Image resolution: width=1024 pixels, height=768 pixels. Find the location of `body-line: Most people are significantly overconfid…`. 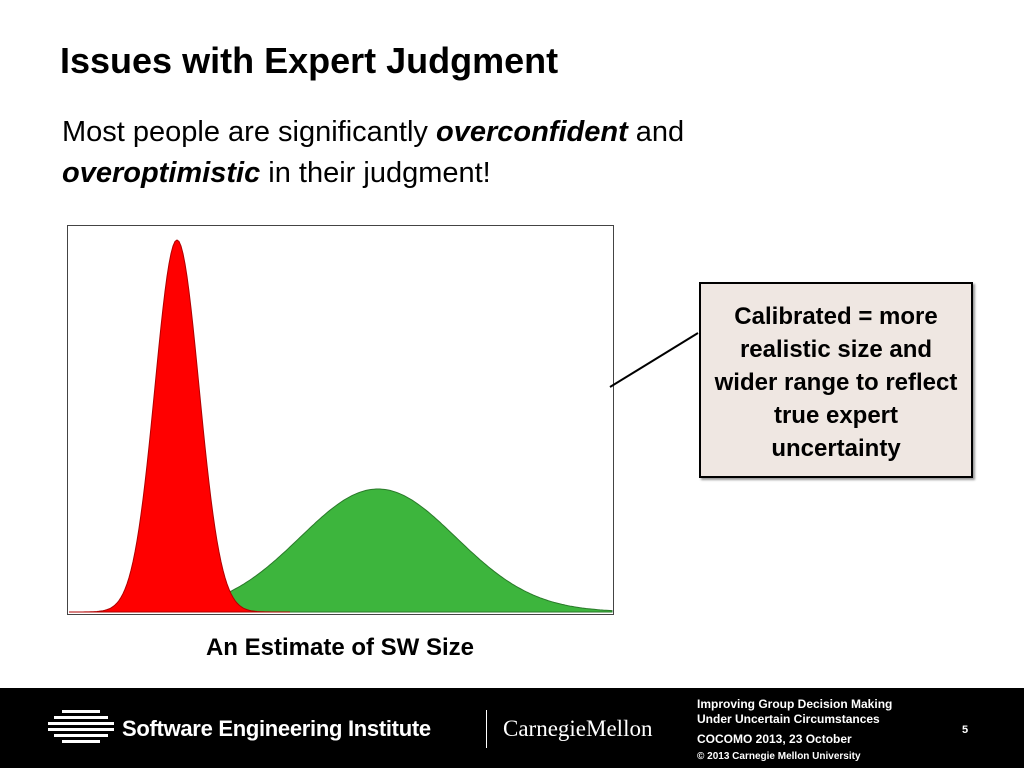

body-line: Most people are significantly overconfid… is located at coordinates (373, 132).